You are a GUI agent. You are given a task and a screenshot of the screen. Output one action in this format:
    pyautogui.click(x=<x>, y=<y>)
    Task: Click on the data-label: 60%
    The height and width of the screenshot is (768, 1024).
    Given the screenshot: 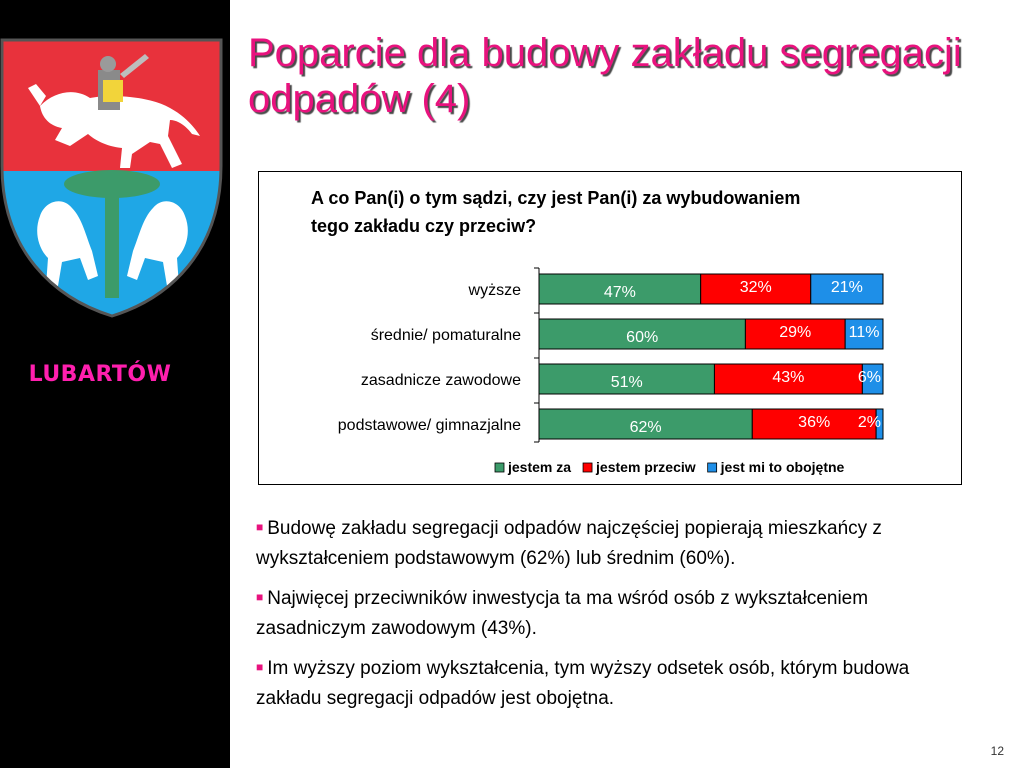 What is the action you would take?
    pyautogui.click(x=642, y=337)
    